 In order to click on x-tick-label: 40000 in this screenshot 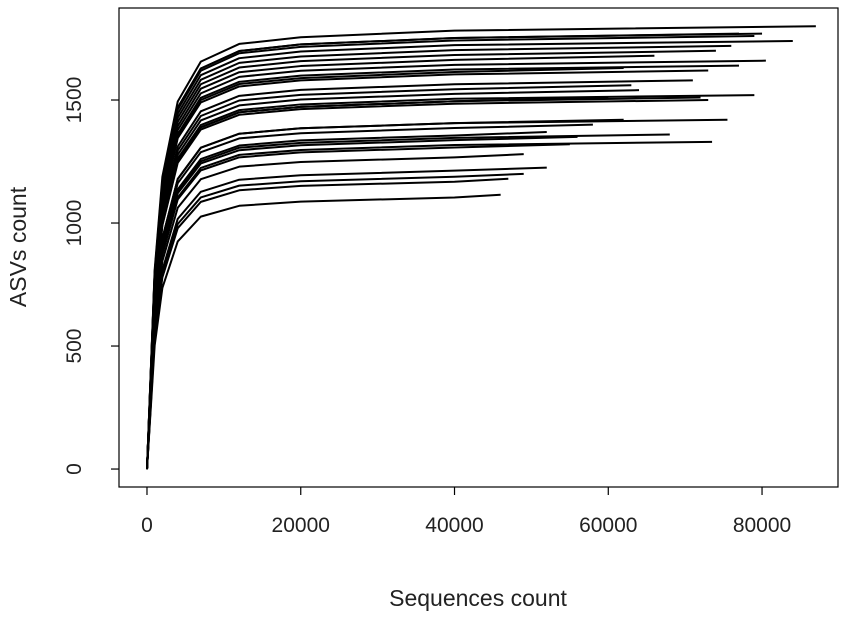, I will do `click(454, 525)`.